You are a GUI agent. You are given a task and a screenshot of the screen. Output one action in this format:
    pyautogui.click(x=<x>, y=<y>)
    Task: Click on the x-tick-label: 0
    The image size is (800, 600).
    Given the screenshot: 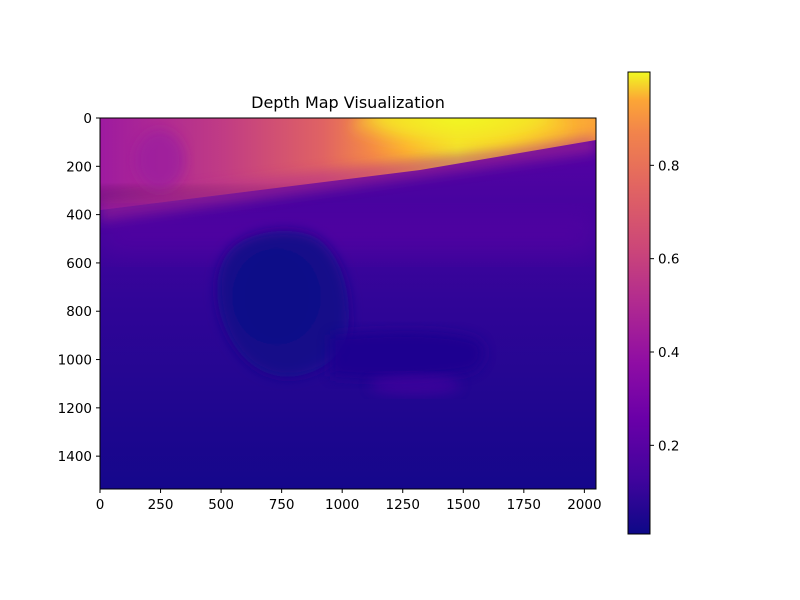 What is the action you would take?
    pyautogui.click(x=100, y=505)
    